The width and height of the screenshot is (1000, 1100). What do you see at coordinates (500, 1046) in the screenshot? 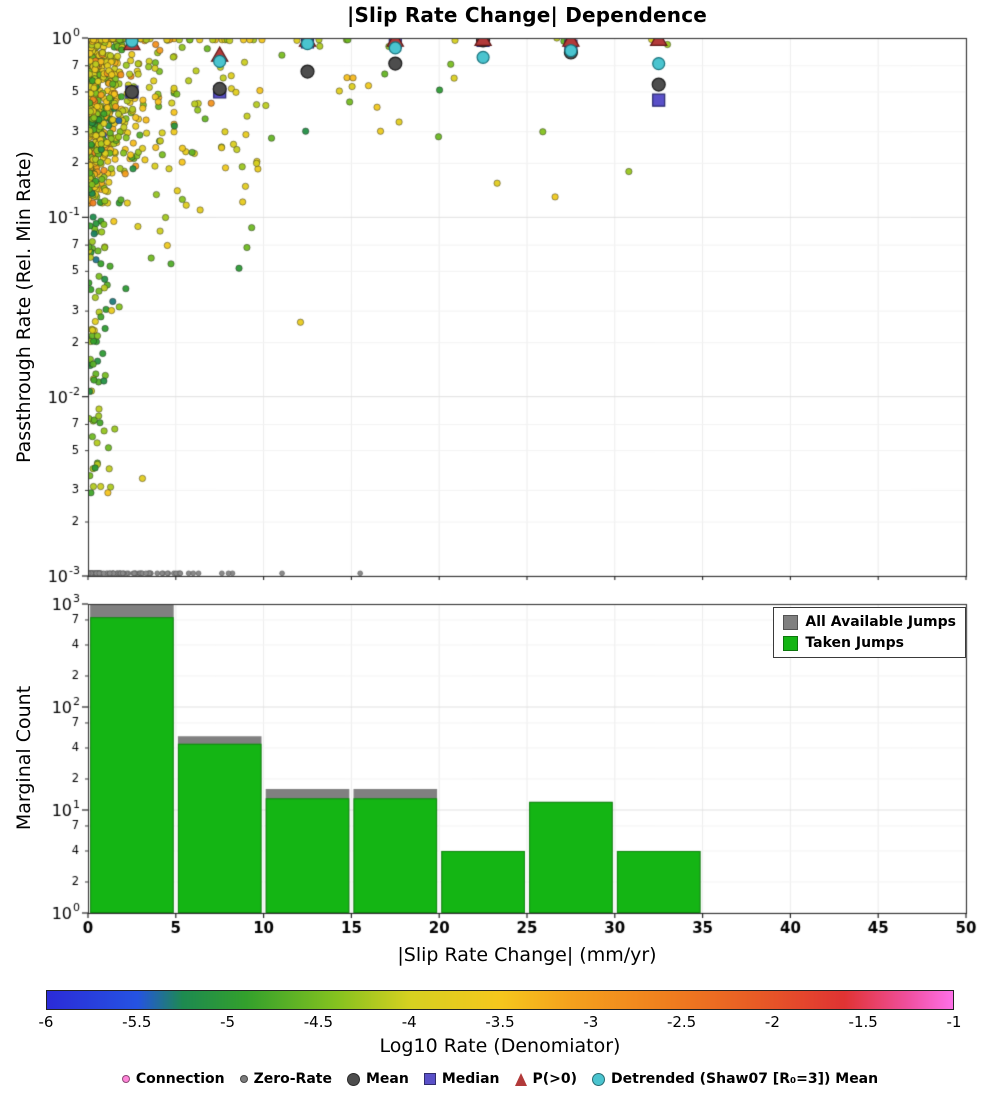
I see `colorbar-label: Log10 Rate (Denomiator)` at bounding box center [500, 1046].